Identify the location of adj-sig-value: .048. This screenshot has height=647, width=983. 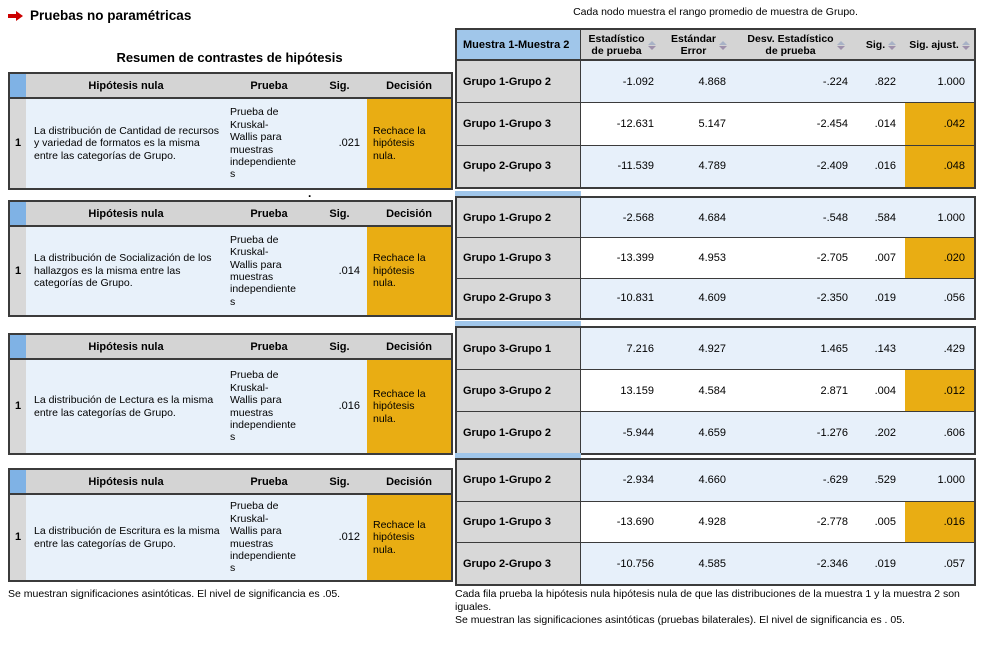
(939, 166).